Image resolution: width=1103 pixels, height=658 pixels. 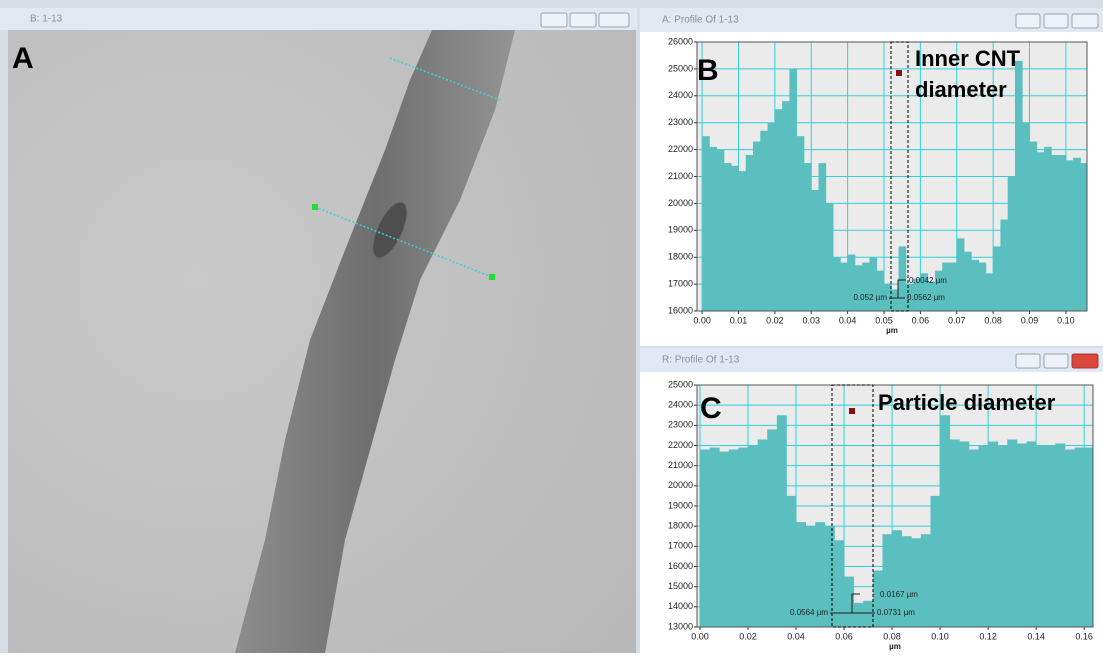 I want to click on marker, so click(x=899, y=73).